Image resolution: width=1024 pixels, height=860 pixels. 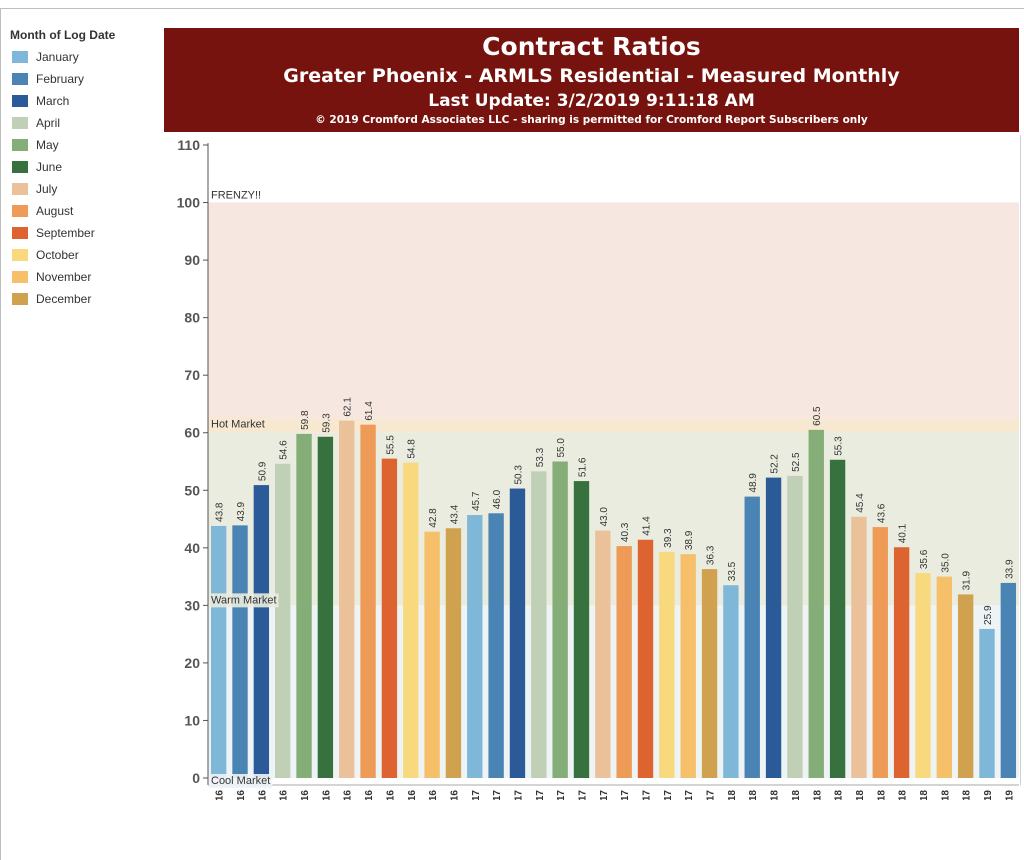 I want to click on data-label: 46.0, so click(x=497, y=499).